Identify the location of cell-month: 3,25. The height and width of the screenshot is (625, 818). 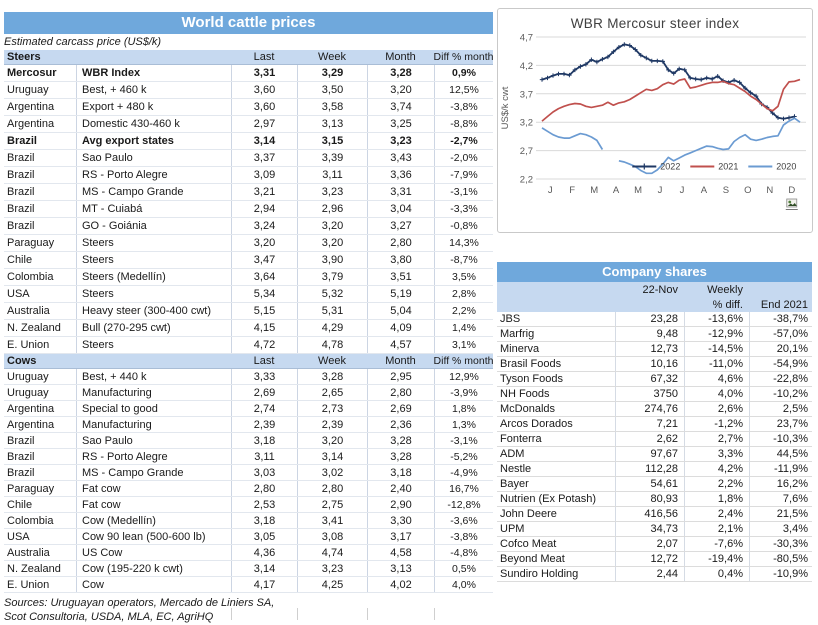
(400, 124).